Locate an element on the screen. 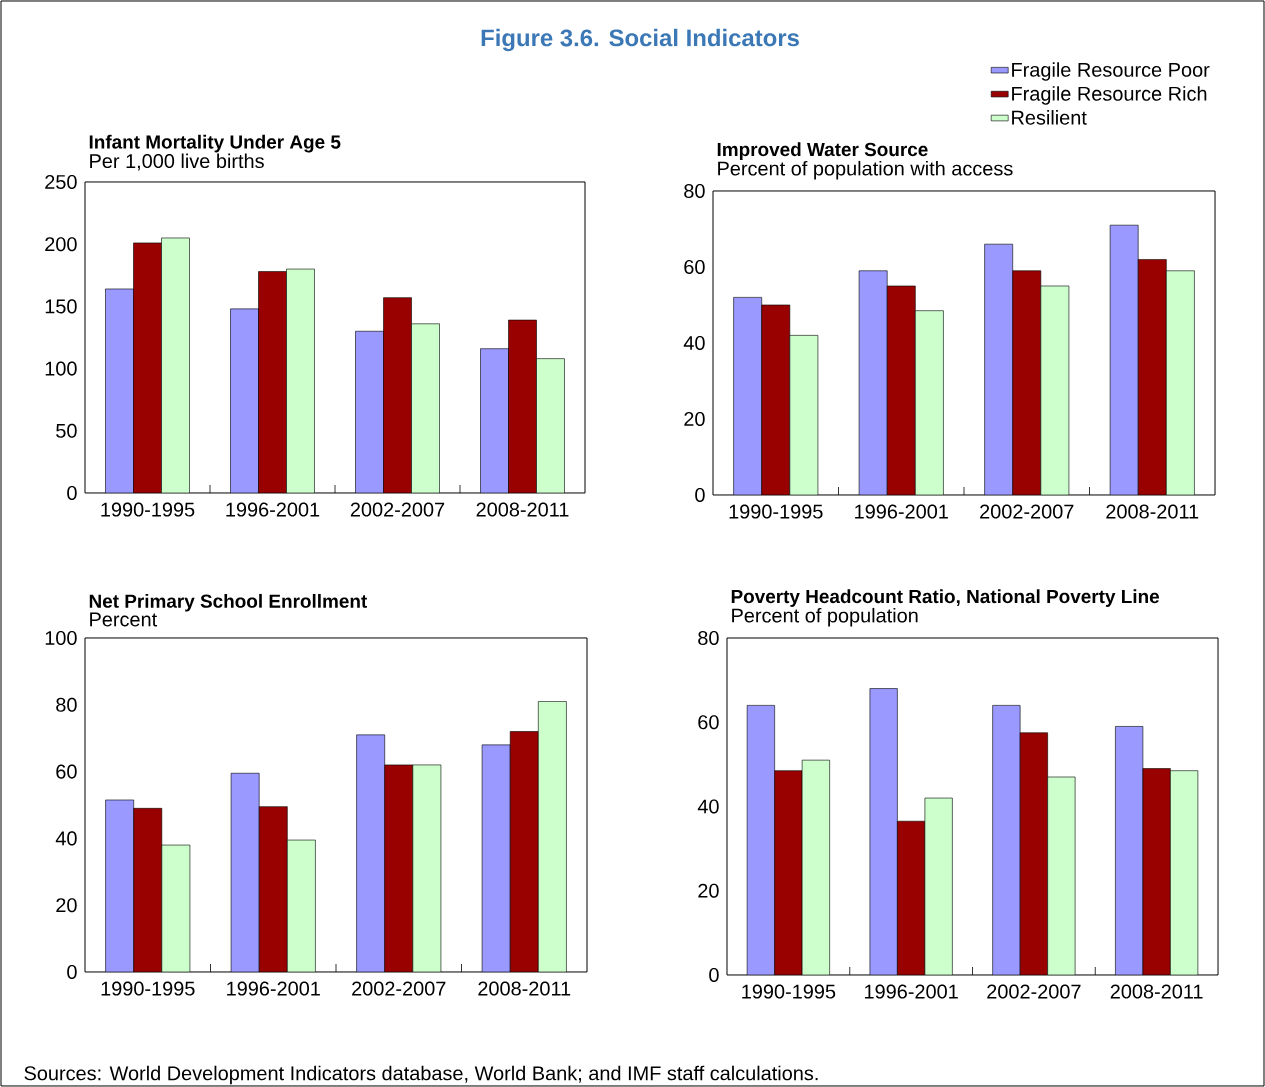 This screenshot has height=1087, width=1265. chart-subtitle: Per 1,000 live births is located at coordinates (177, 162).